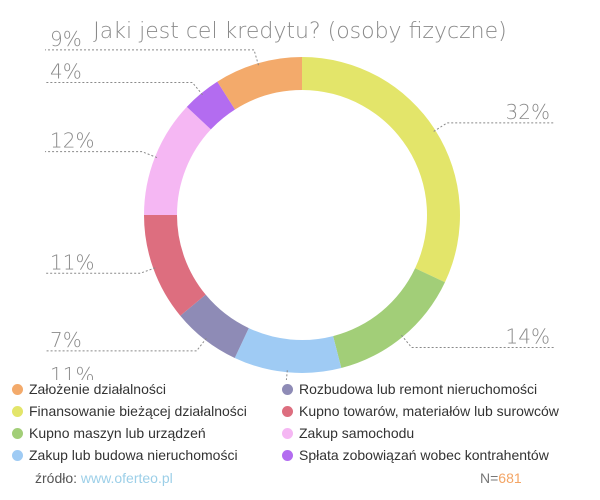 Image resolution: width=600 pixels, height=500 pixels. I want to click on legend-item: Spłata zobowiązań wobec kontrahentów, so click(415, 455).